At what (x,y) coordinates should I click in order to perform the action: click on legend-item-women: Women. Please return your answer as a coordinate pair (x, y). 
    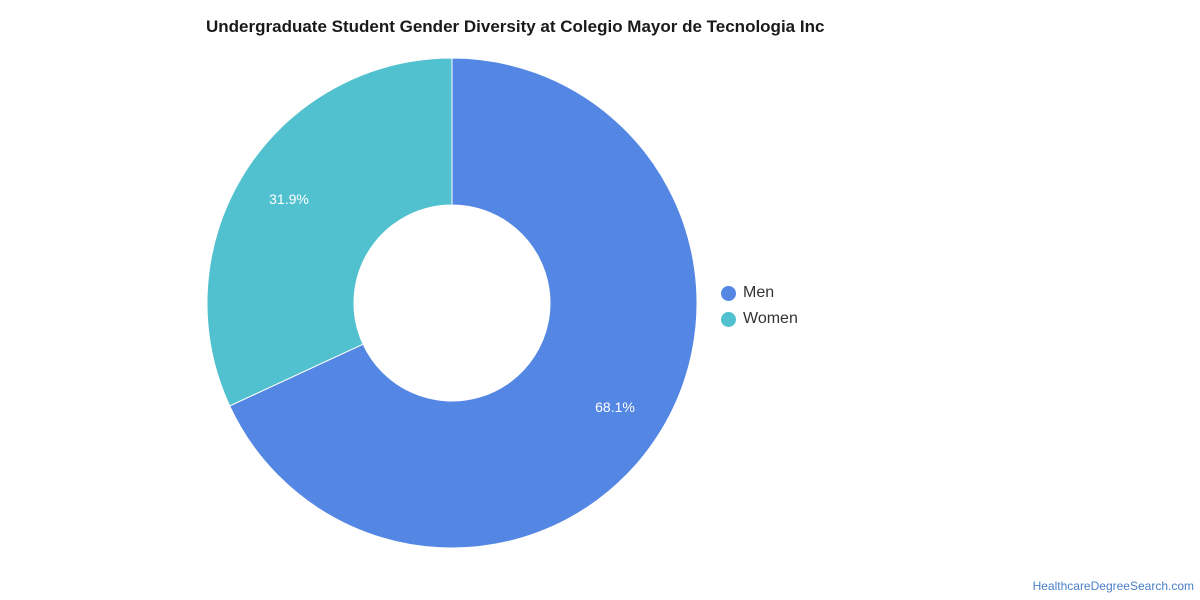
    Looking at the image, I should click on (759, 319).